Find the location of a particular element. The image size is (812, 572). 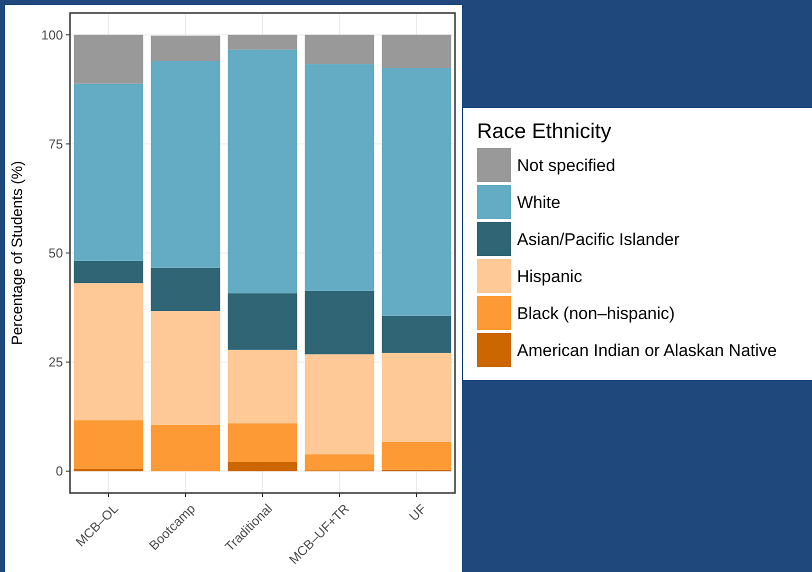

legend-label: Hispanic is located at coordinates (550, 276).